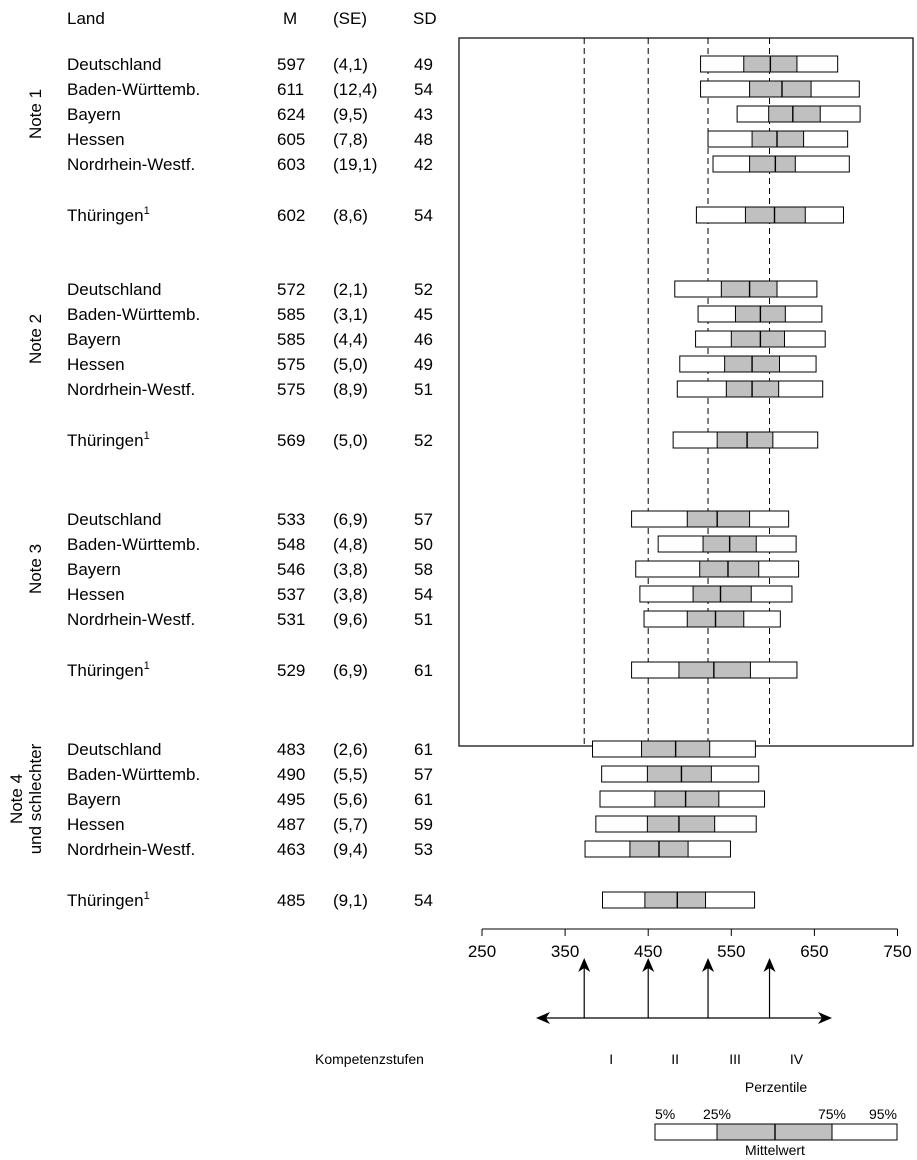 This screenshot has height=1160, width=917. I want to click on row-se: (4,1), so click(350, 64).